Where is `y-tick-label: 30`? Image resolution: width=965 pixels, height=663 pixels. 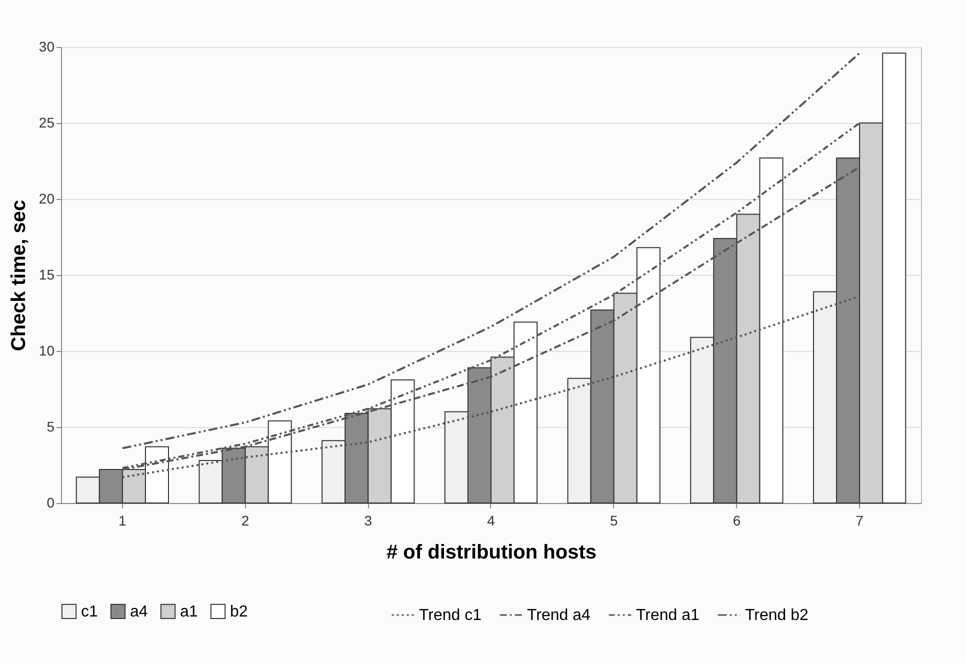 y-tick-label: 30 is located at coordinates (46, 46).